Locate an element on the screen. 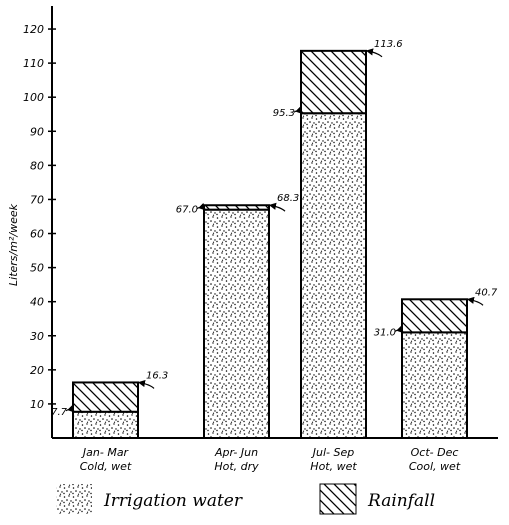 This screenshot has width=509, height=525. y-tick-label: 10 is located at coordinates (37, 404).